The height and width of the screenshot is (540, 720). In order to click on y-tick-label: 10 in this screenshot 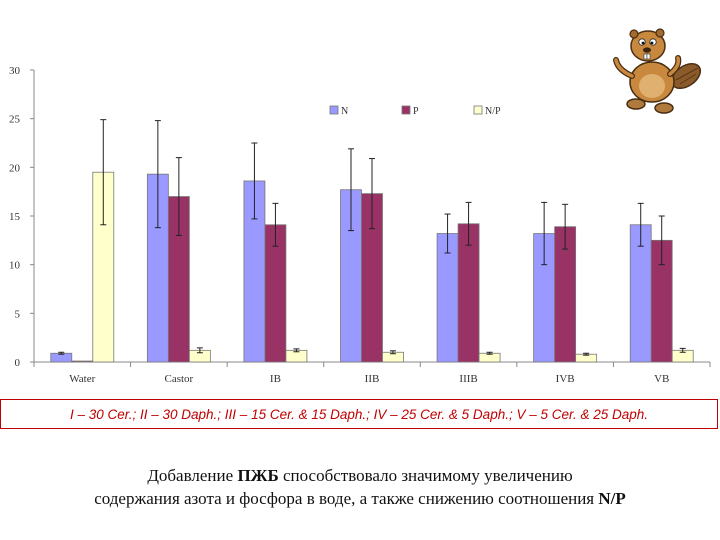, I will do `click(15, 266)`.